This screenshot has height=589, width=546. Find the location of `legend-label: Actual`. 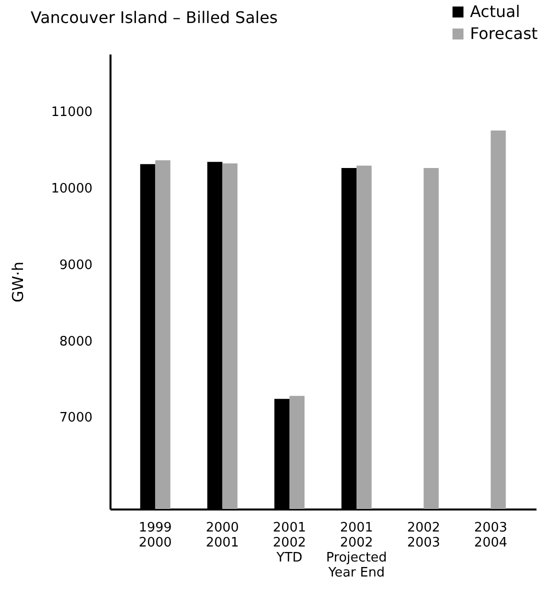

legend-label: Actual is located at coordinates (495, 11).